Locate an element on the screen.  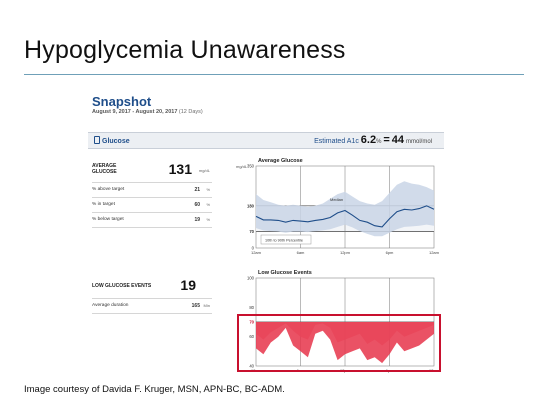
avg-xtick-2: 12pm is located at coordinates (345, 252).